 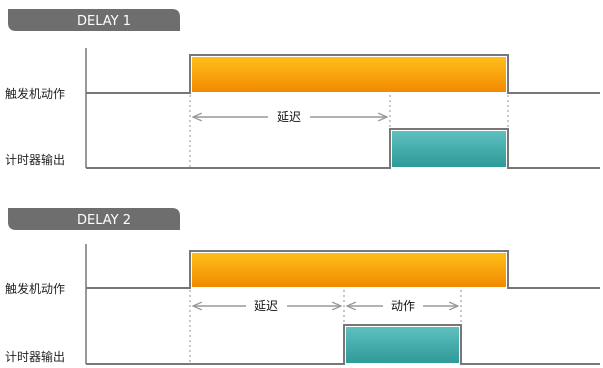 I want to click on delay-1-timer-line, so click(x=343, y=148).